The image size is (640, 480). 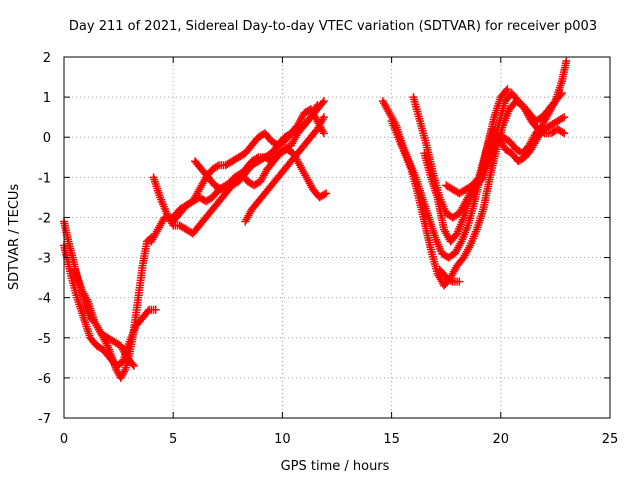 I want to click on y-tick-labels: -7 -6 -5 -4 -3 -2 -1 0 1 2, so click(x=44, y=239).